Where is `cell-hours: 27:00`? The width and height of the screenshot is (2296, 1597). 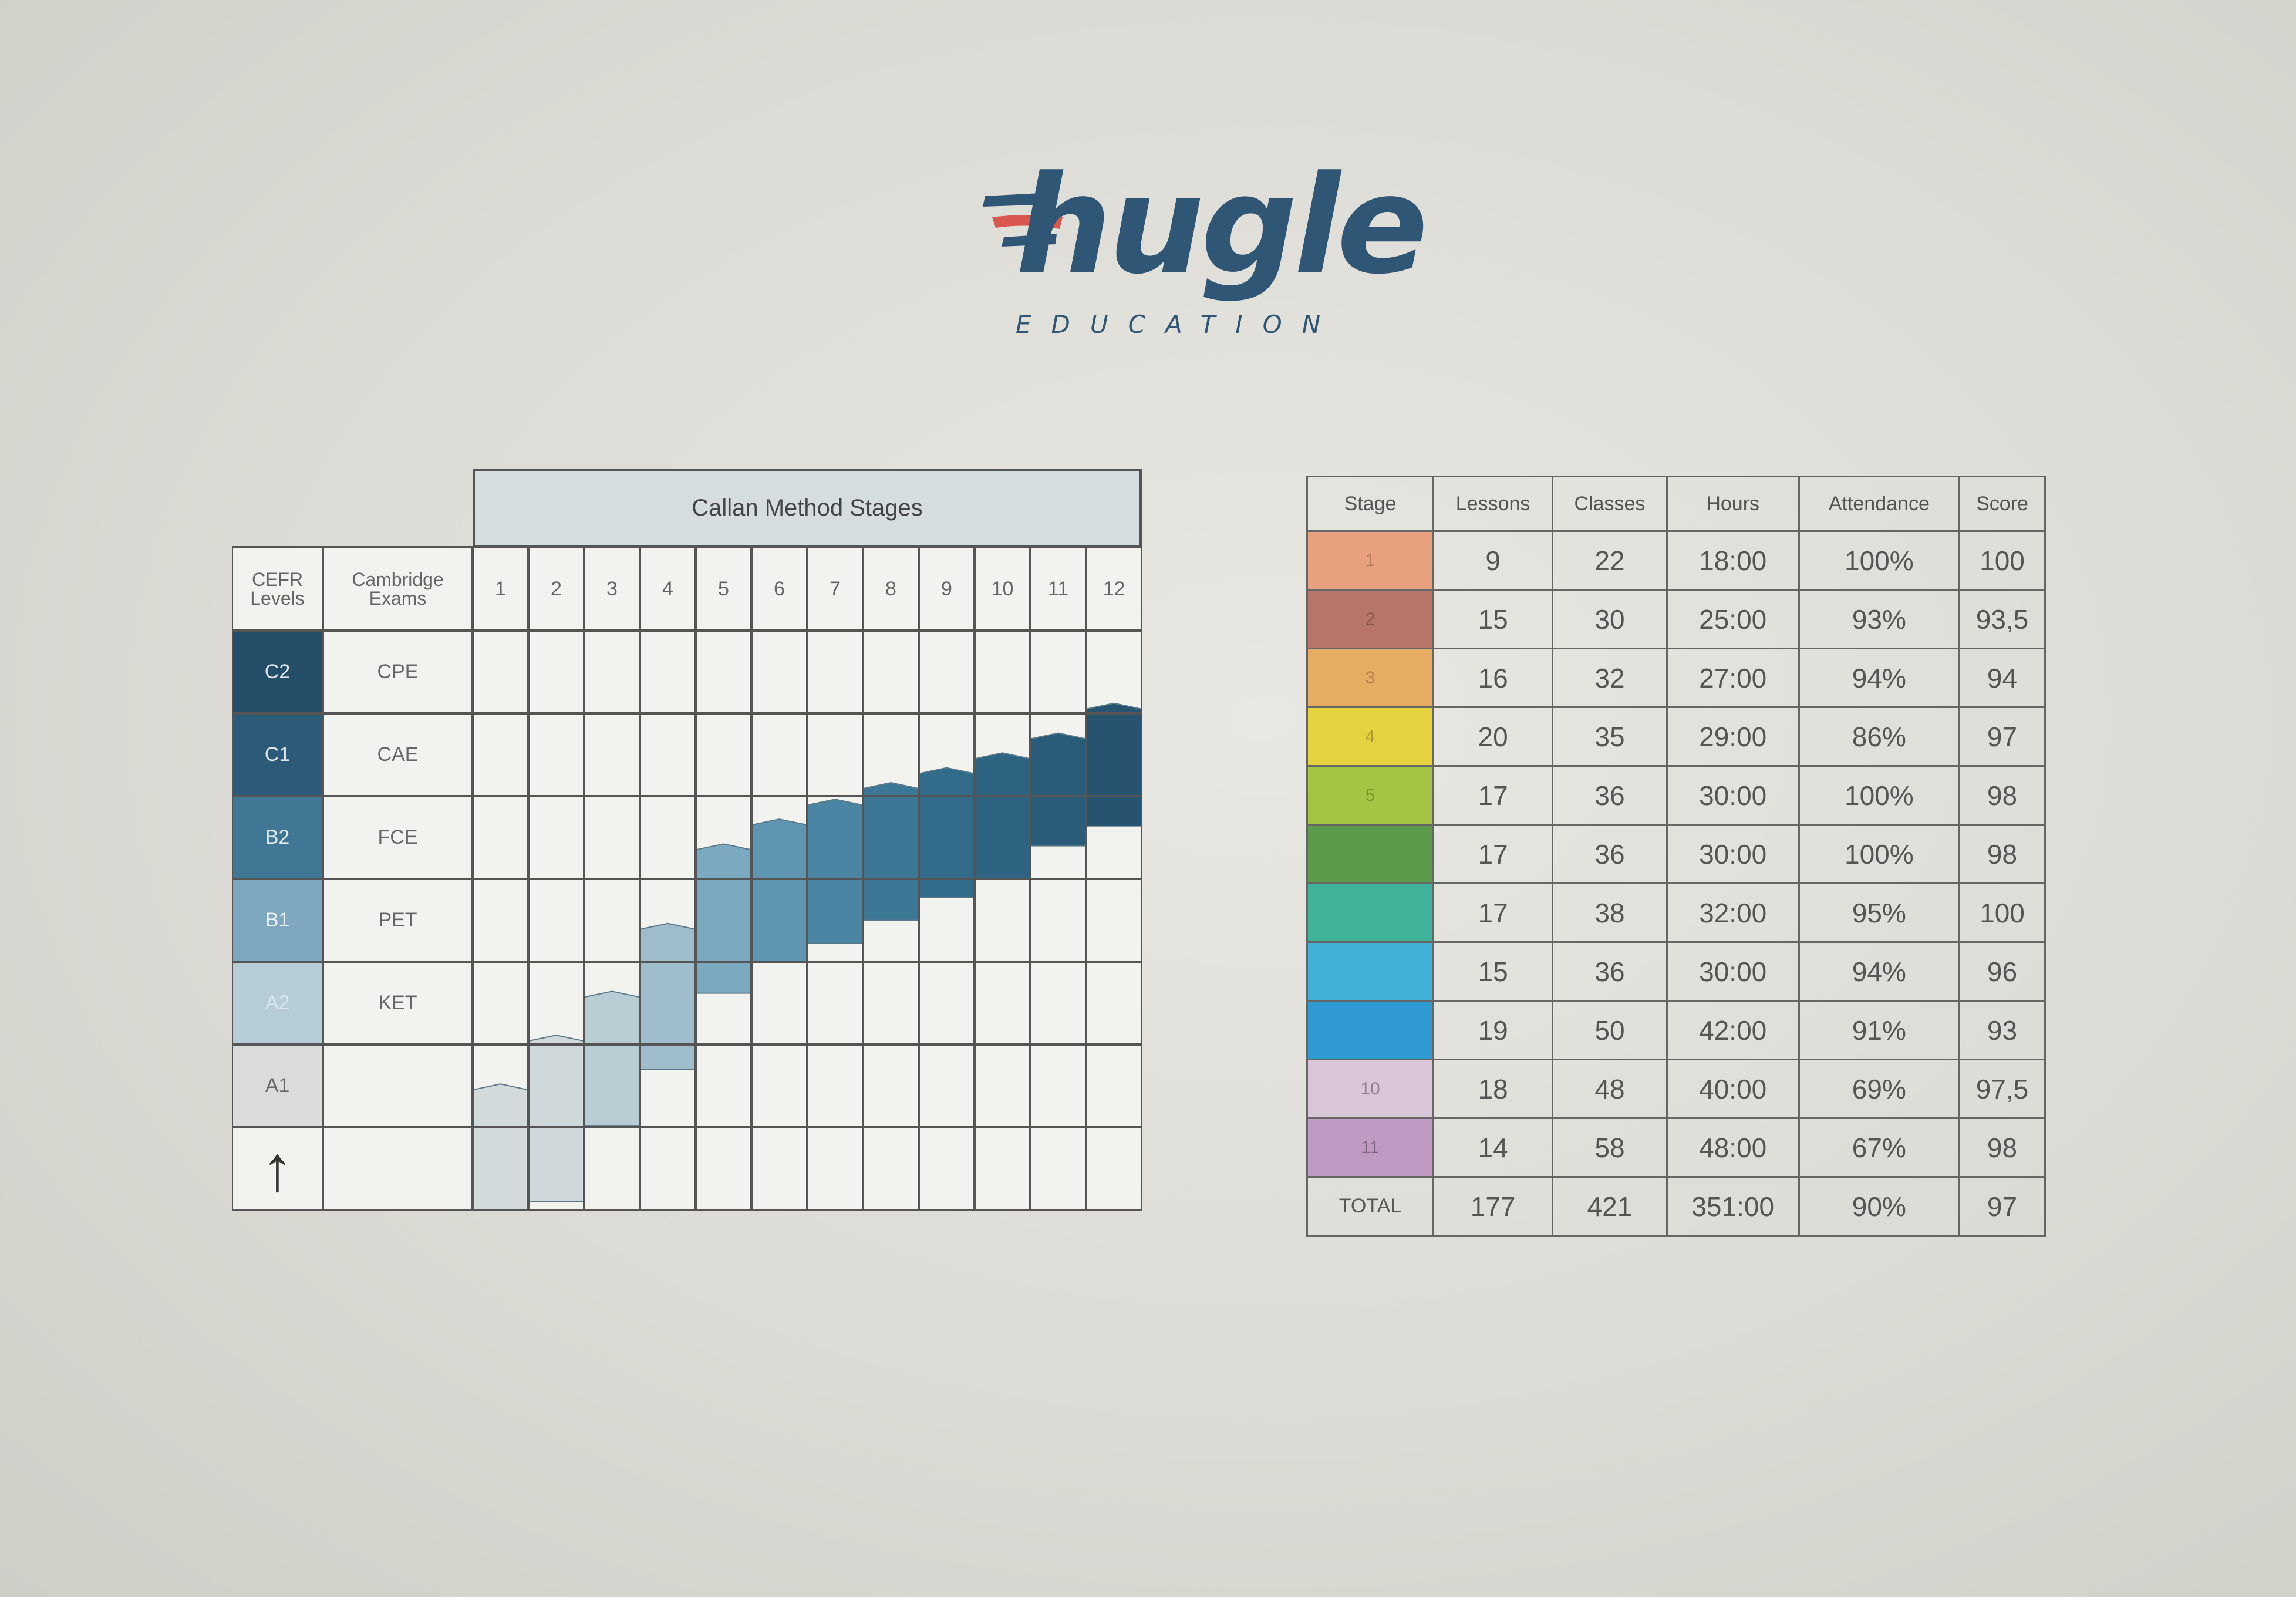
cell-hours: 27:00 is located at coordinates (1732, 678).